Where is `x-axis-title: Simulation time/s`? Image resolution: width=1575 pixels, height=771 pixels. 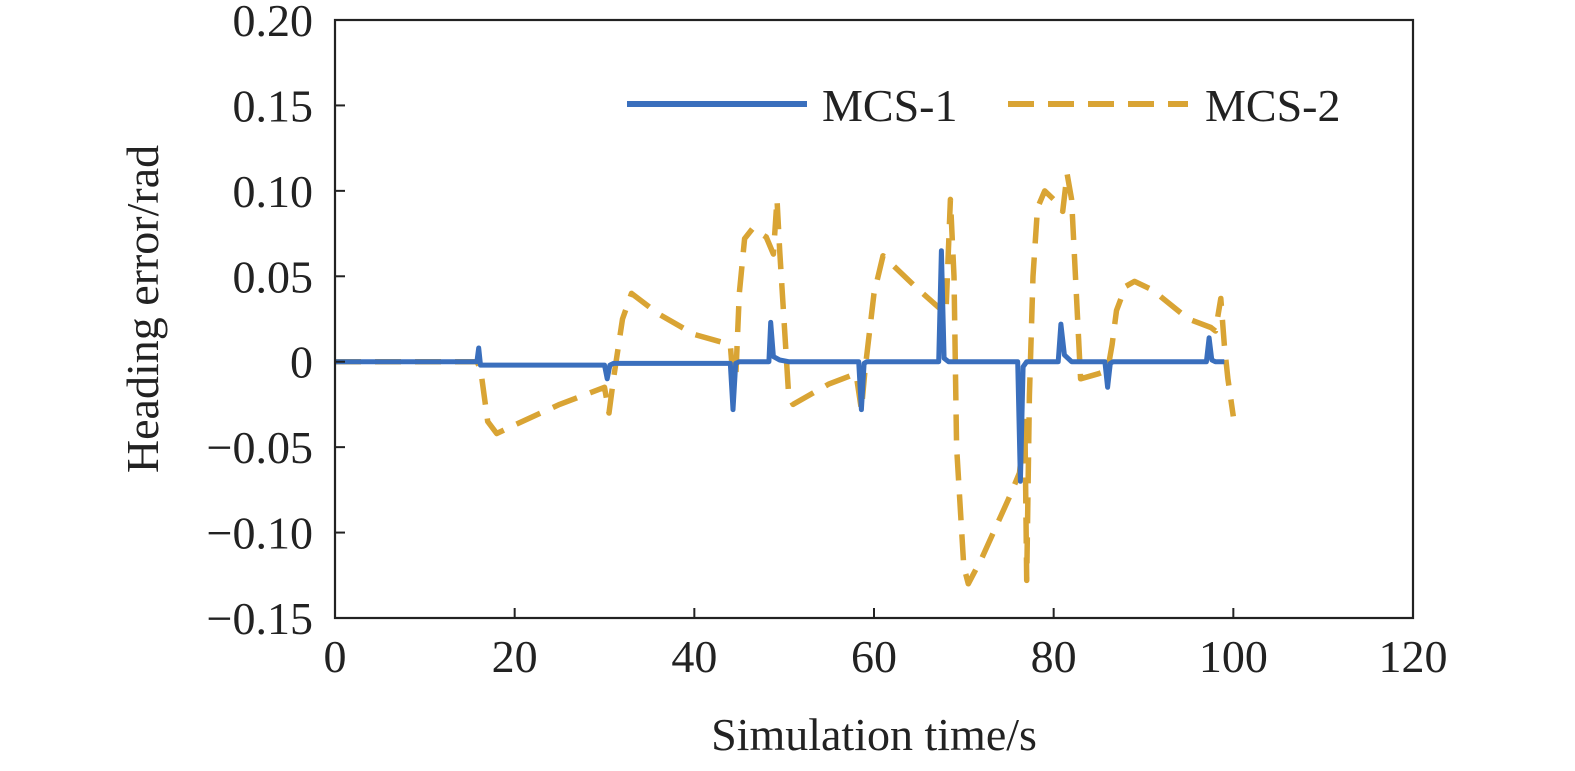 x-axis-title: Simulation time/s is located at coordinates (874, 734).